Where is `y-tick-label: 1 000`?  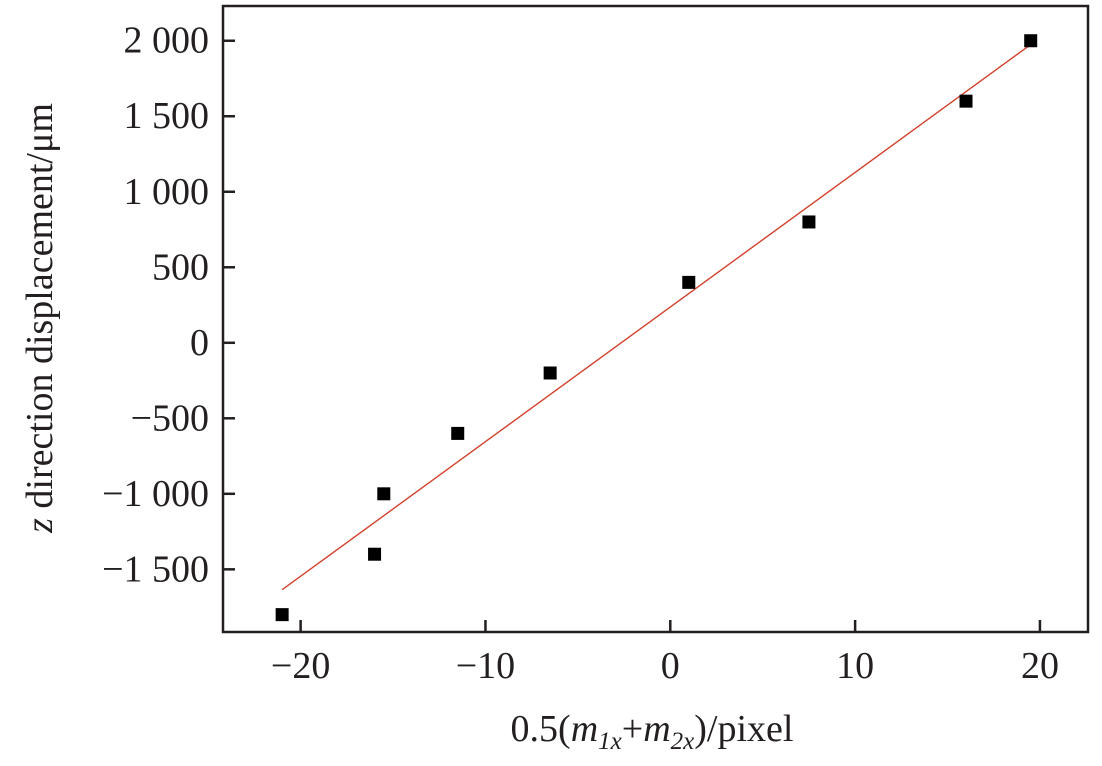 y-tick-label: 1 000 is located at coordinates (167, 192).